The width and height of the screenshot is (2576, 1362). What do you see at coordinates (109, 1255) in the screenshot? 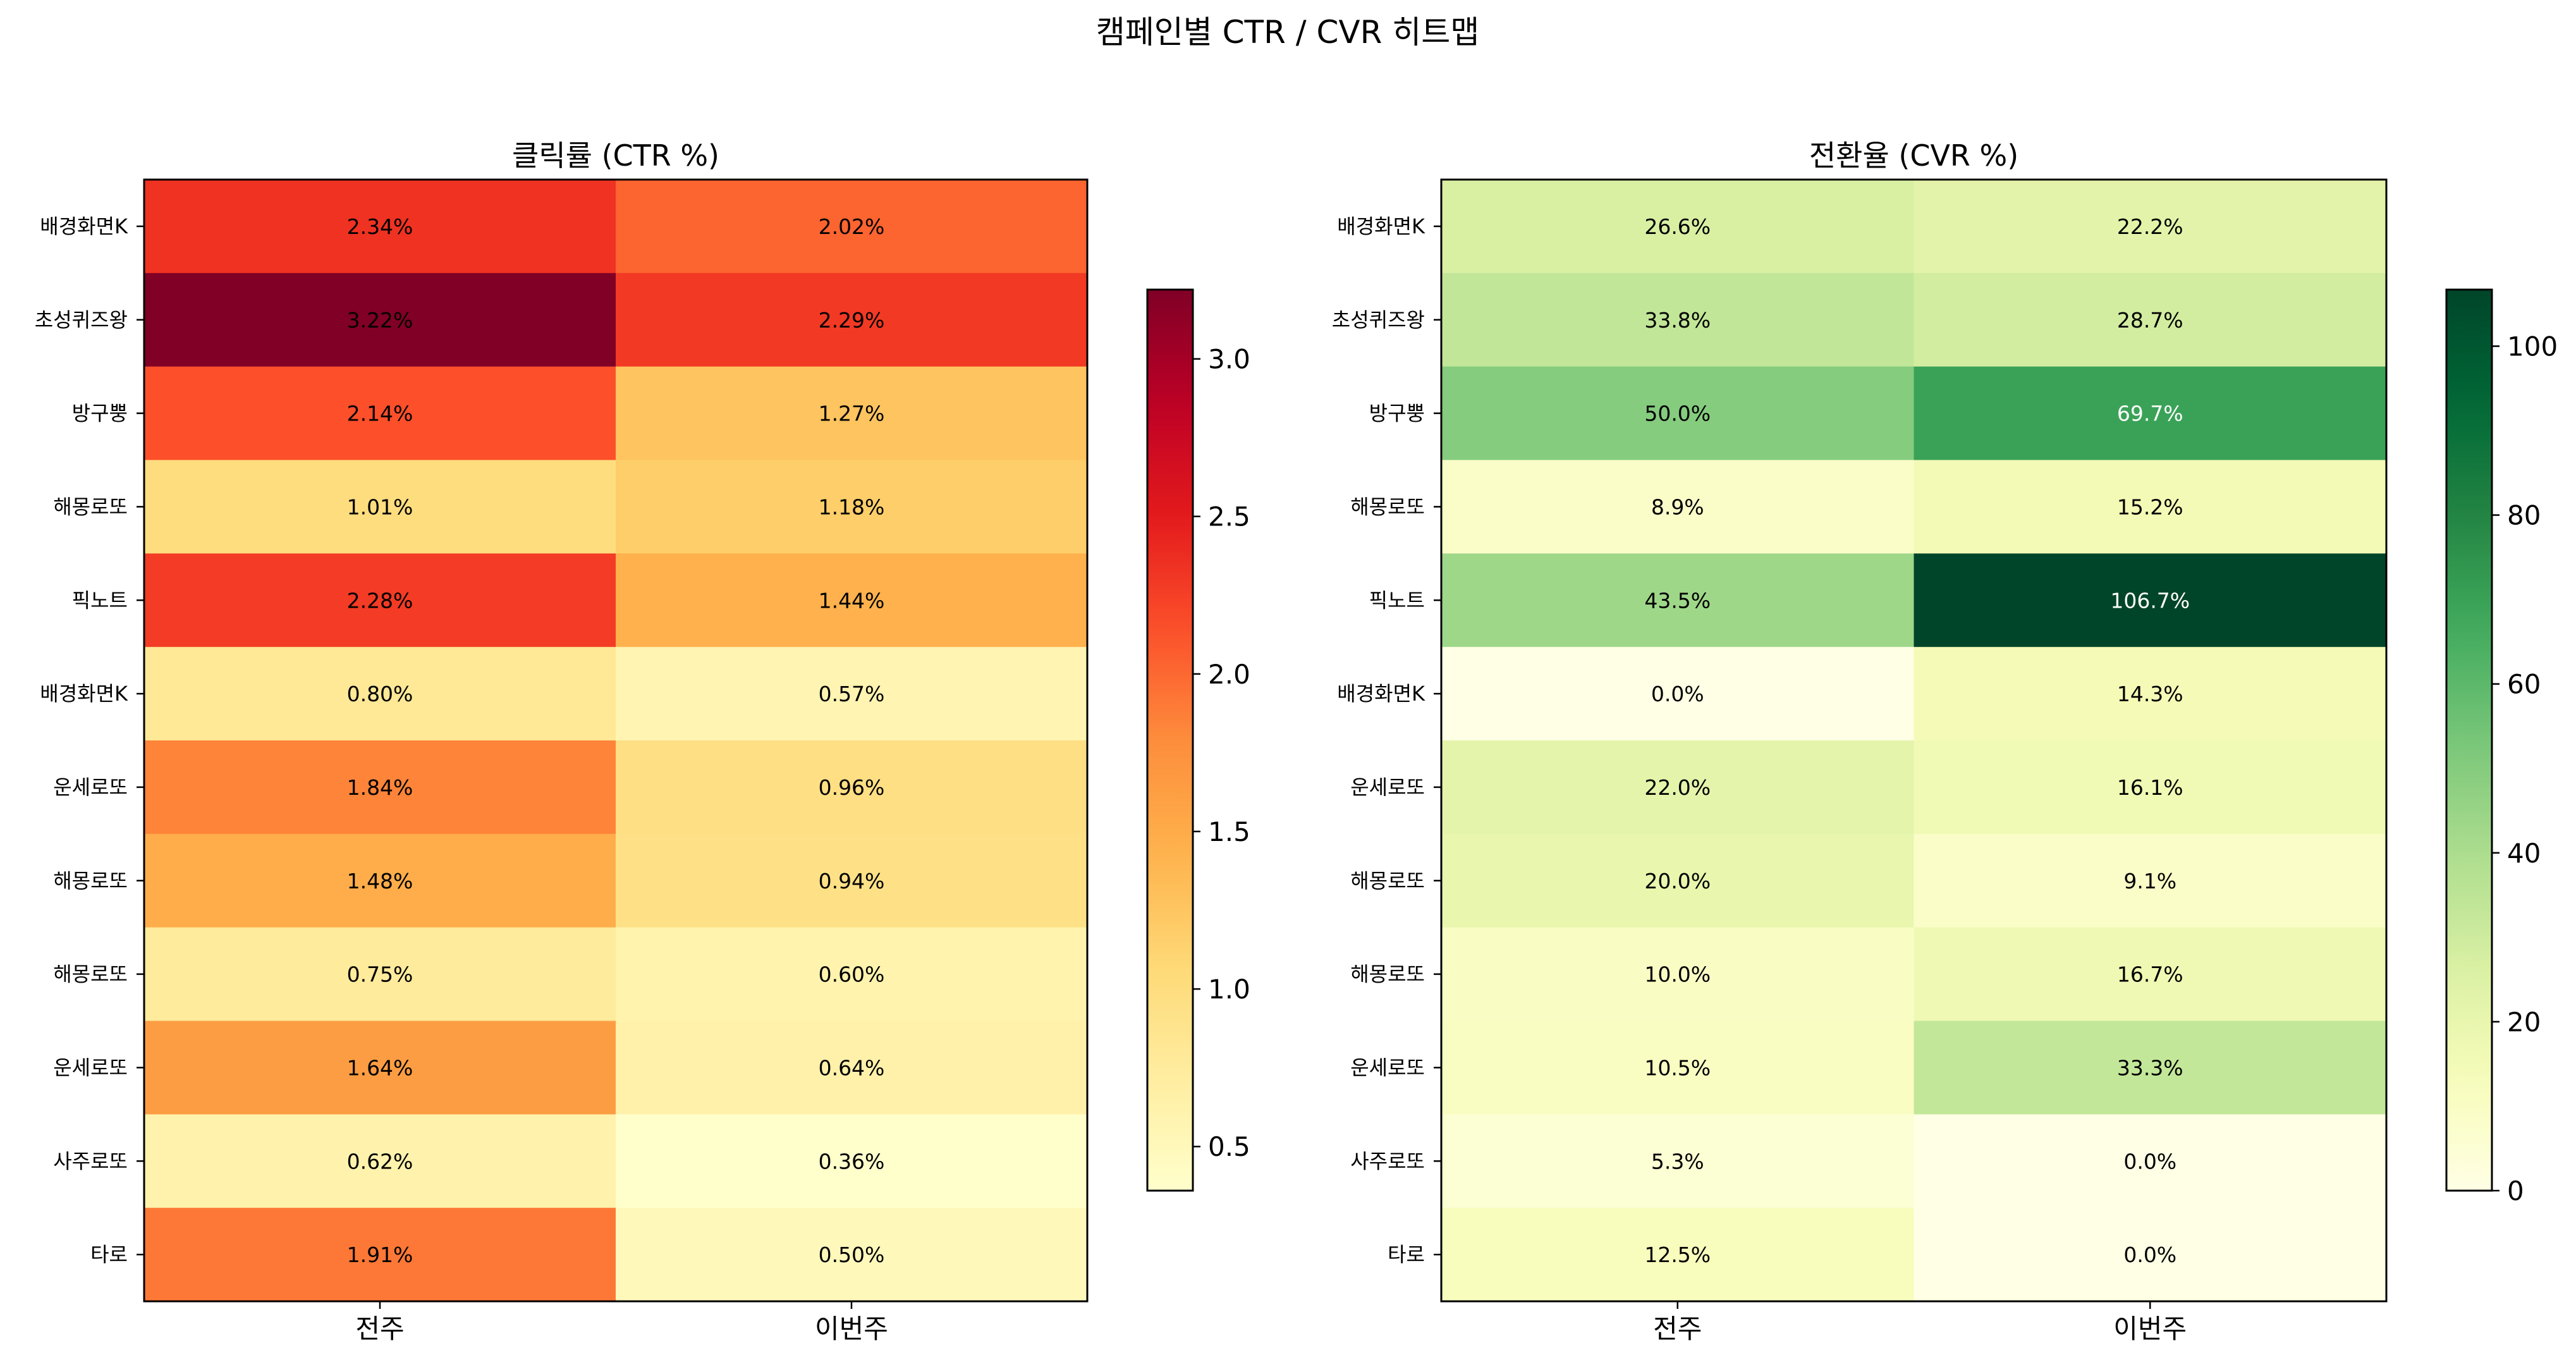
I see `y-tick-label: 타로` at bounding box center [109, 1255].